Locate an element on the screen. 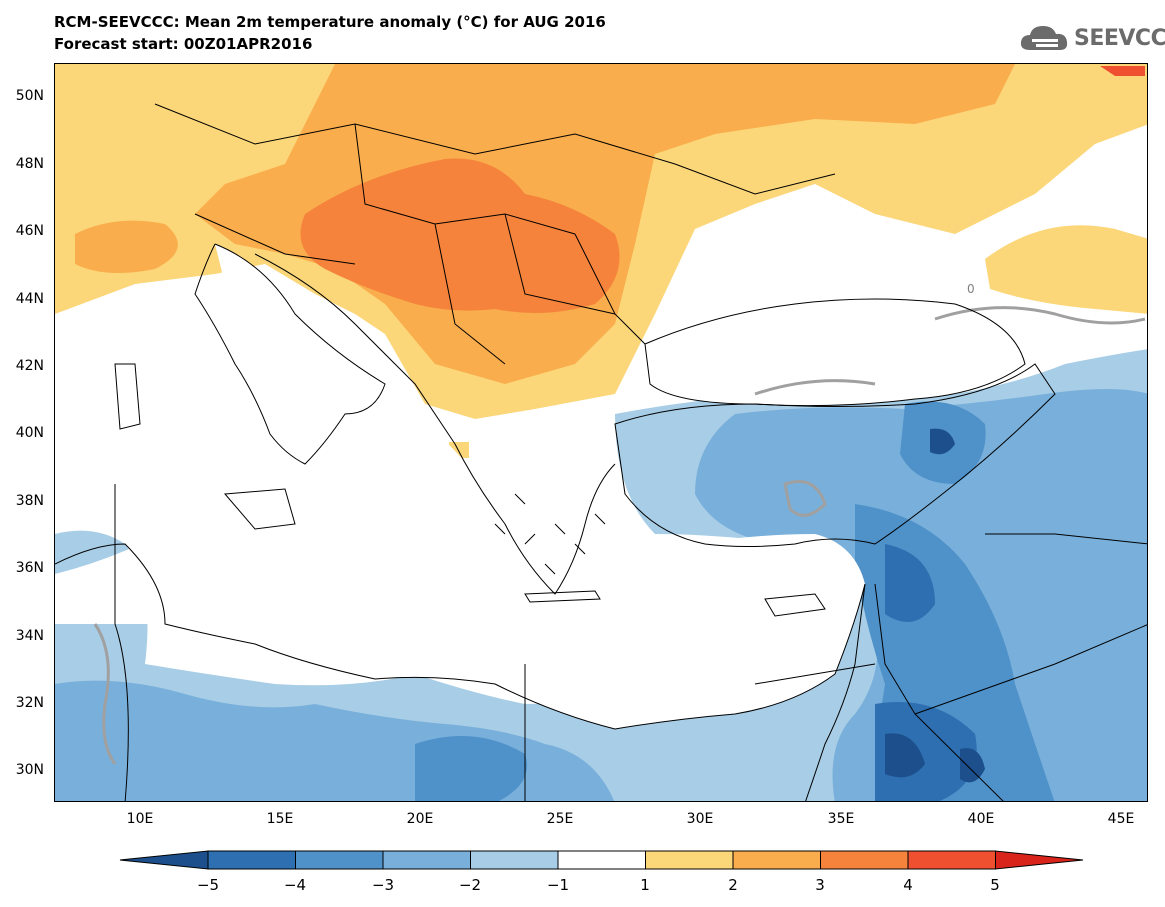  coastline-levant is located at coordinates (835, 692).